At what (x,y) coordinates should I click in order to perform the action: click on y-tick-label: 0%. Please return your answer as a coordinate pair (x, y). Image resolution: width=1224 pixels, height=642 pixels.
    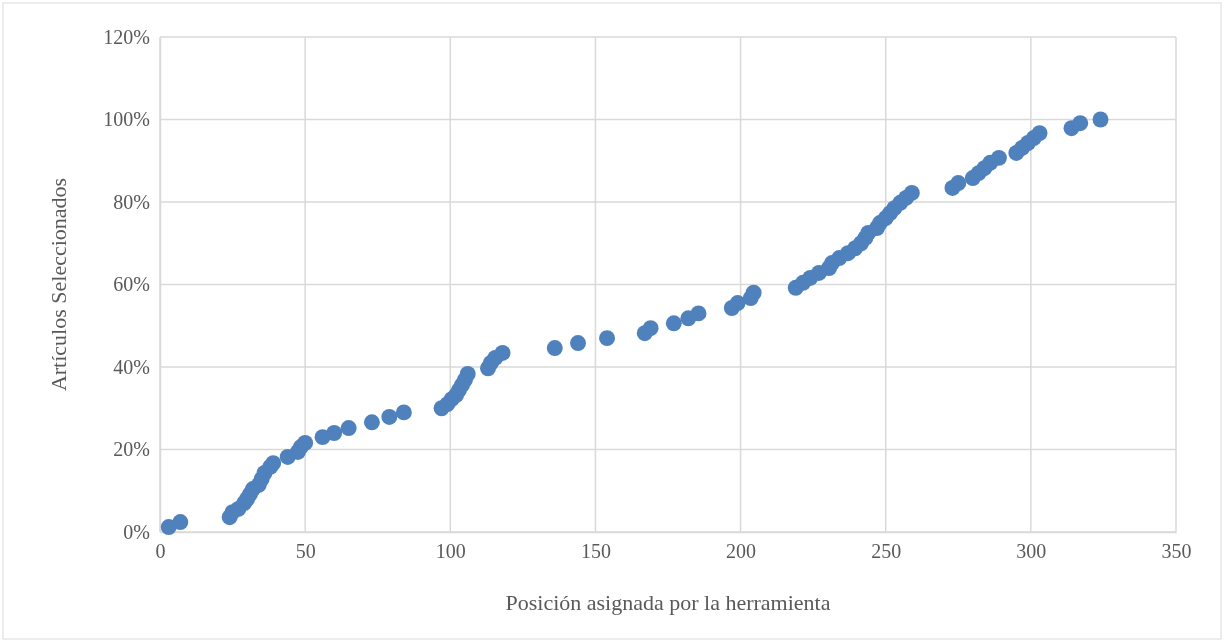
    Looking at the image, I should click on (136, 531).